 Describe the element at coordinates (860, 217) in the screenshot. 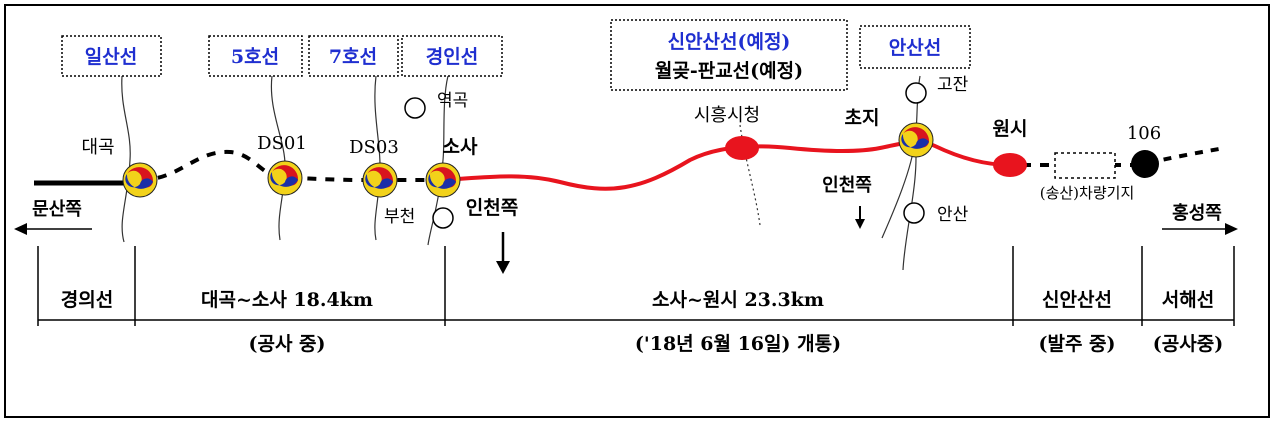

I see `arrow-down-small-icon` at that location.